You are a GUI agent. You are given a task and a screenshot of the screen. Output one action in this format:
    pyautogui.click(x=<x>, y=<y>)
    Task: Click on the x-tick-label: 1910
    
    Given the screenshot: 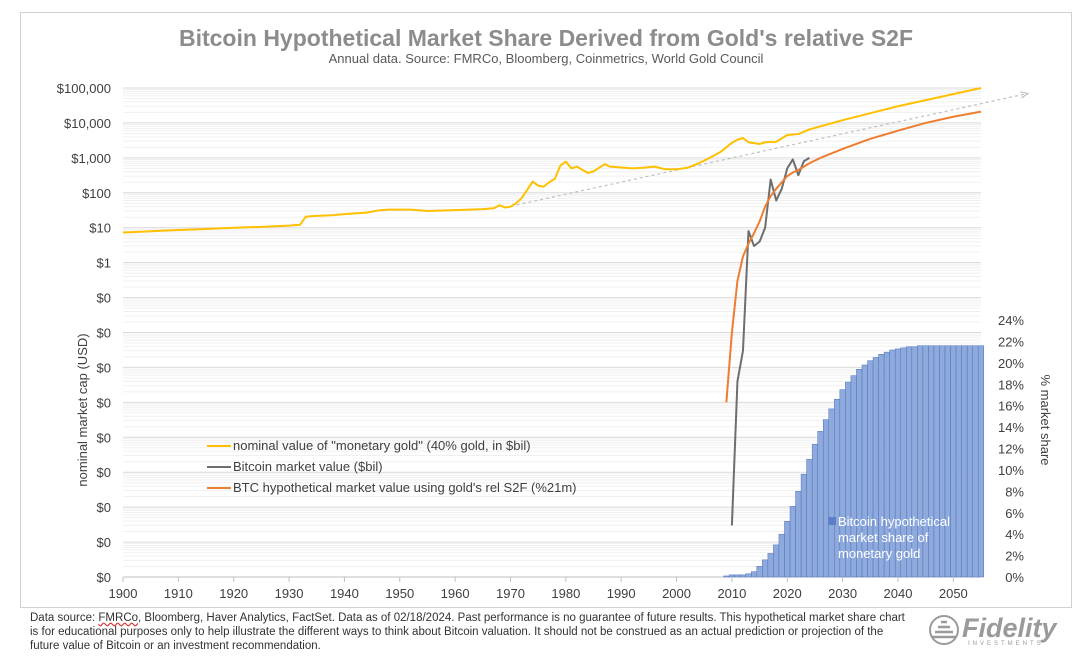 What is the action you would take?
    pyautogui.click(x=178, y=593)
    